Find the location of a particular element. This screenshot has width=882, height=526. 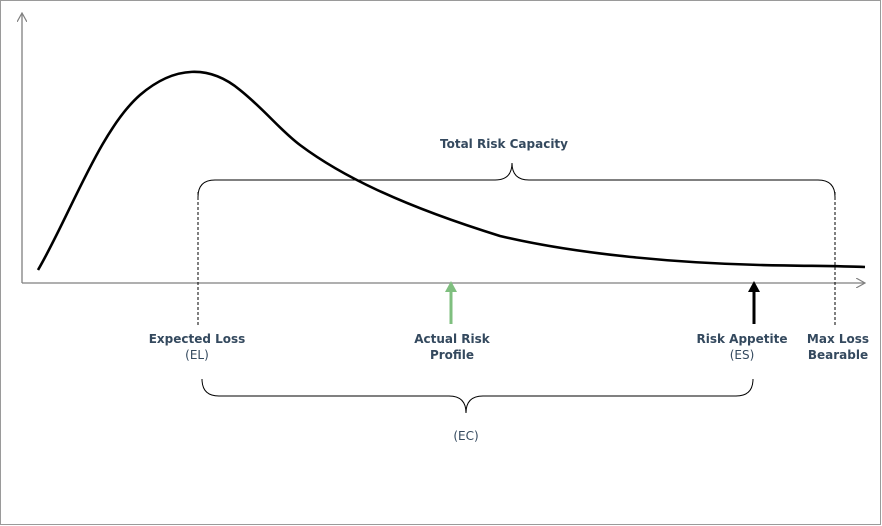

risk-appetite-abbr: (ES) is located at coordinates (742, 355).